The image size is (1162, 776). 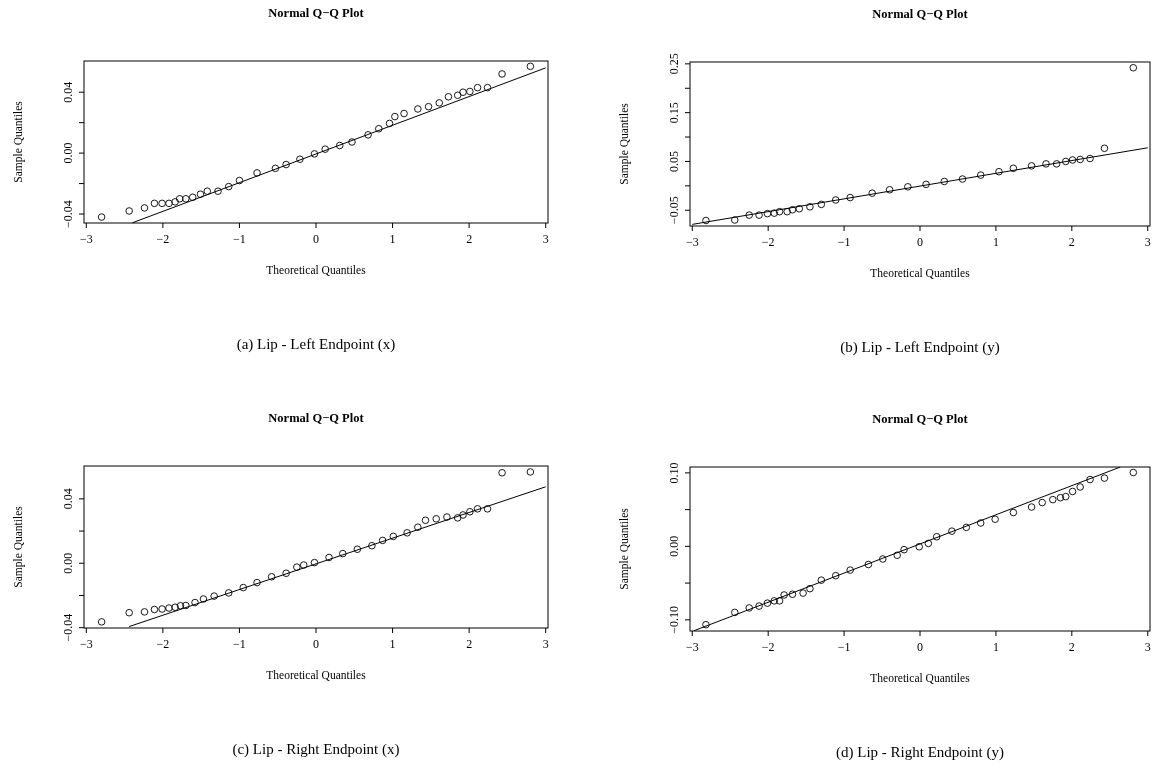 I want to click on y-tick-label: −0.05, so click(x=674, y=210).